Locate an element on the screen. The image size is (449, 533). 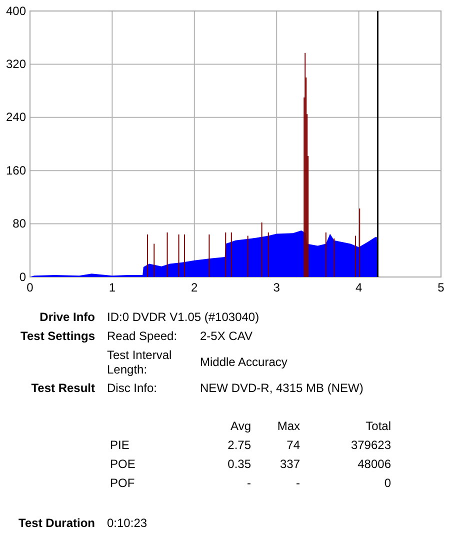
text: 0.35 is located at coordinates (240, 464).